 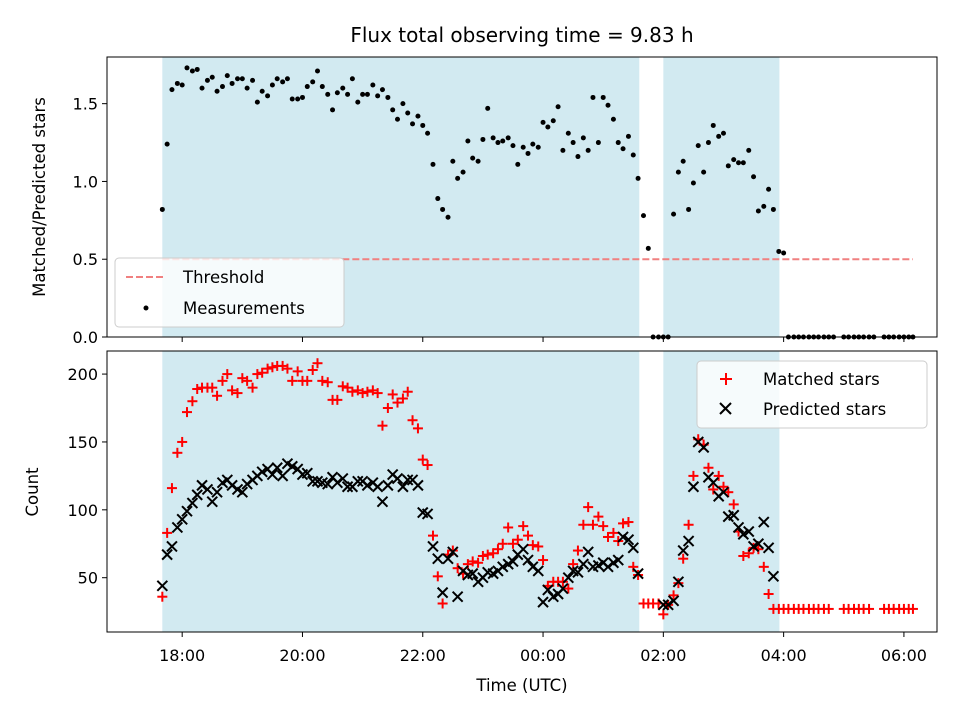 I want to click on matched-legend-label: Matched stars, so click(x=821, y=379).